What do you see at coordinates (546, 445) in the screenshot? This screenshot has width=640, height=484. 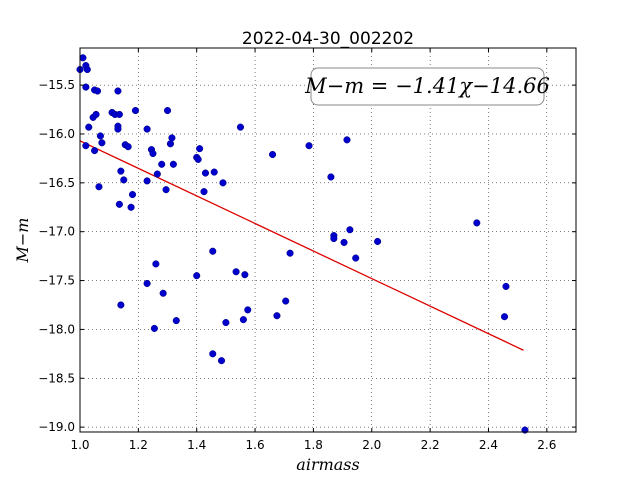 I see `x-tick-label: 2.6` at bounding box center [546, 445].